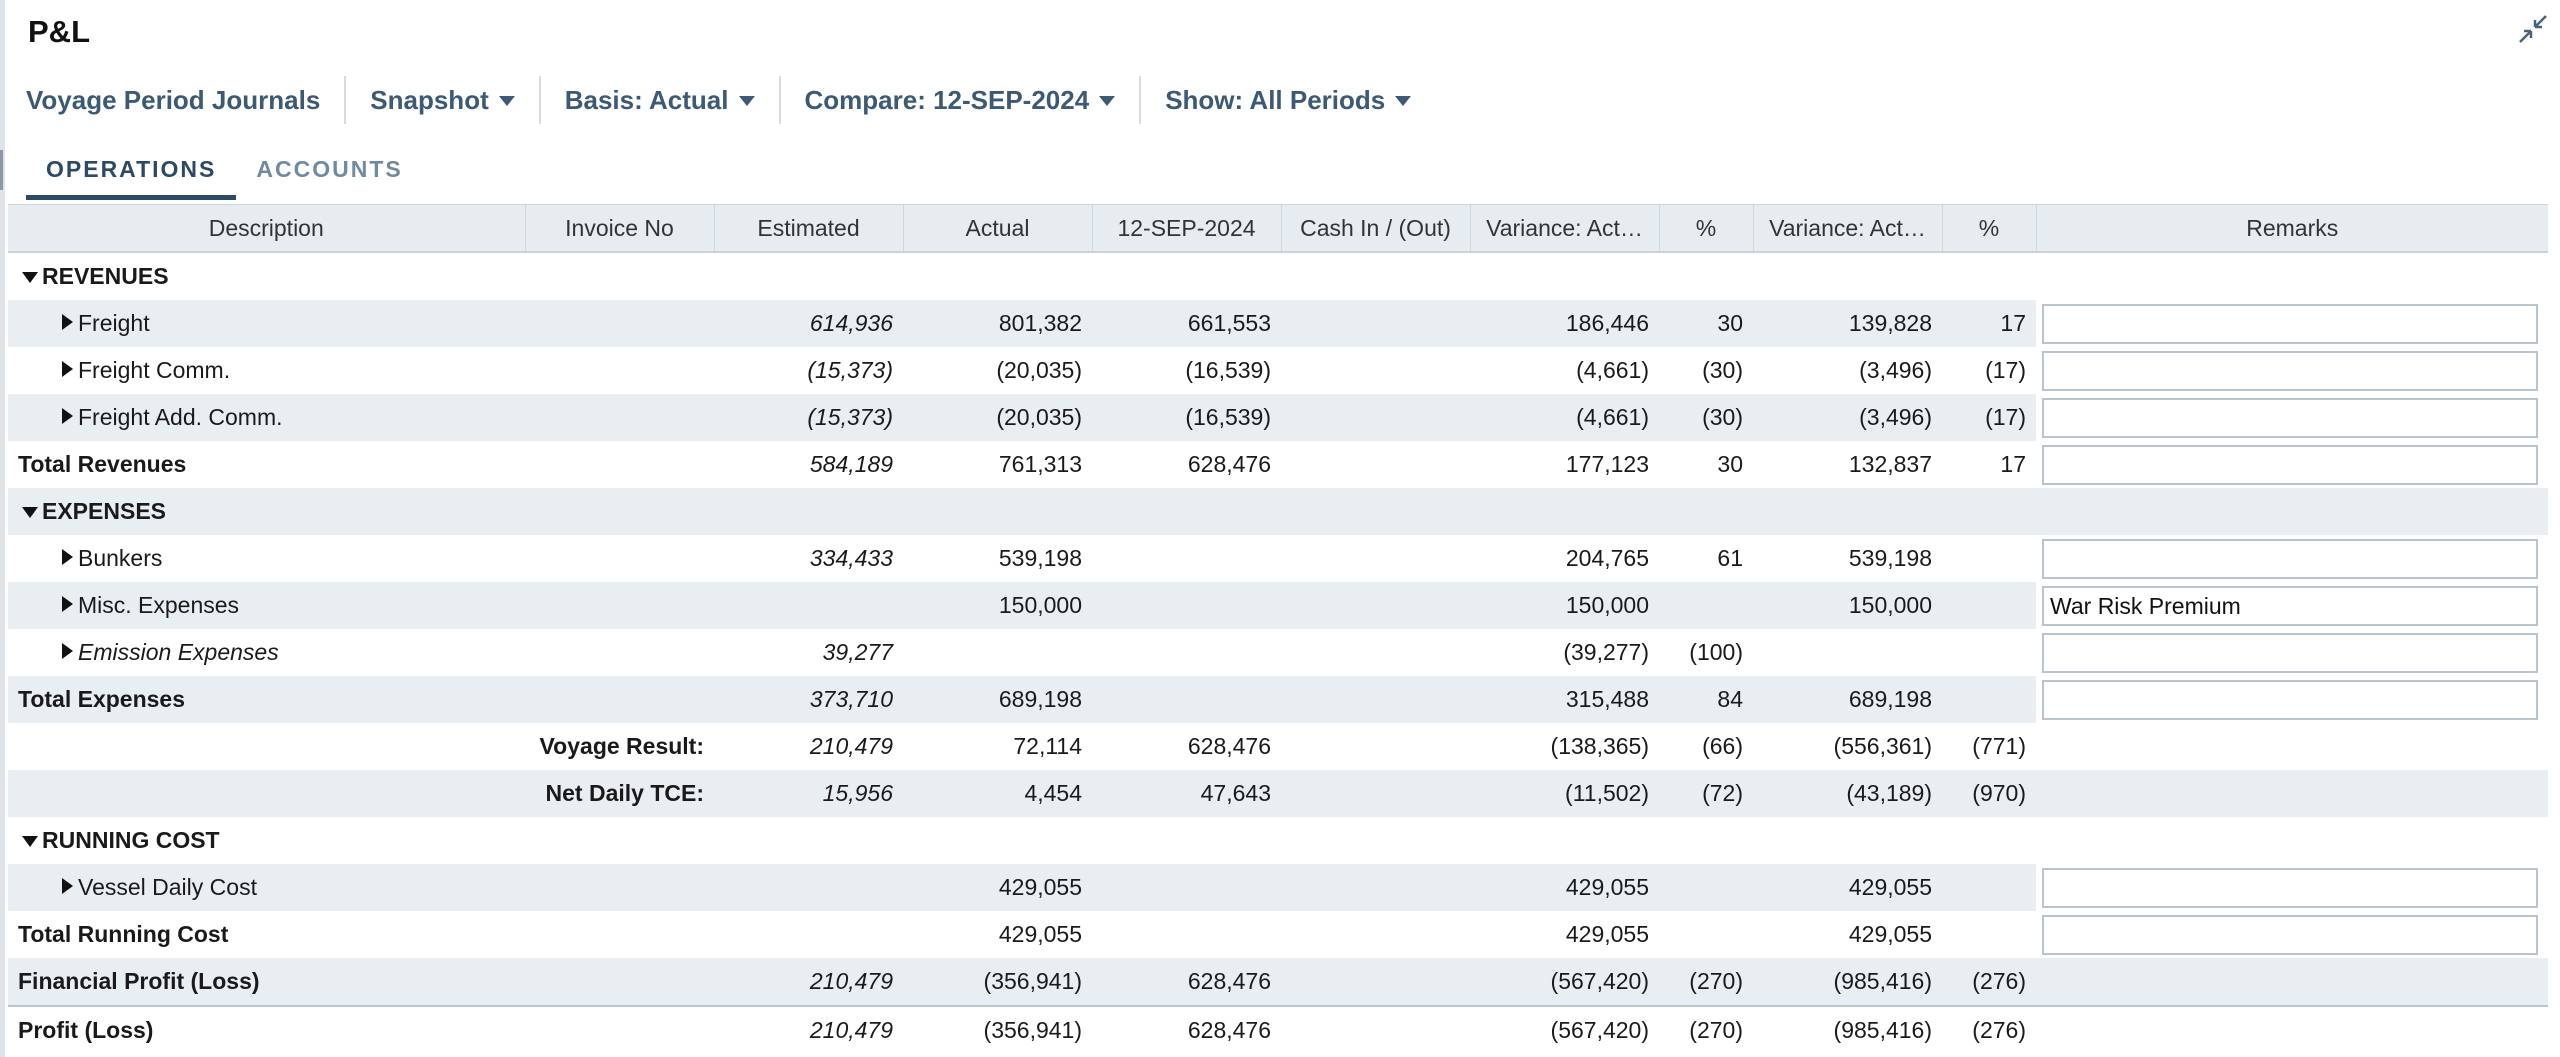 This screenshot has height=1057, width=2560. I want to click on remarks-cell, so click(2292, 982).